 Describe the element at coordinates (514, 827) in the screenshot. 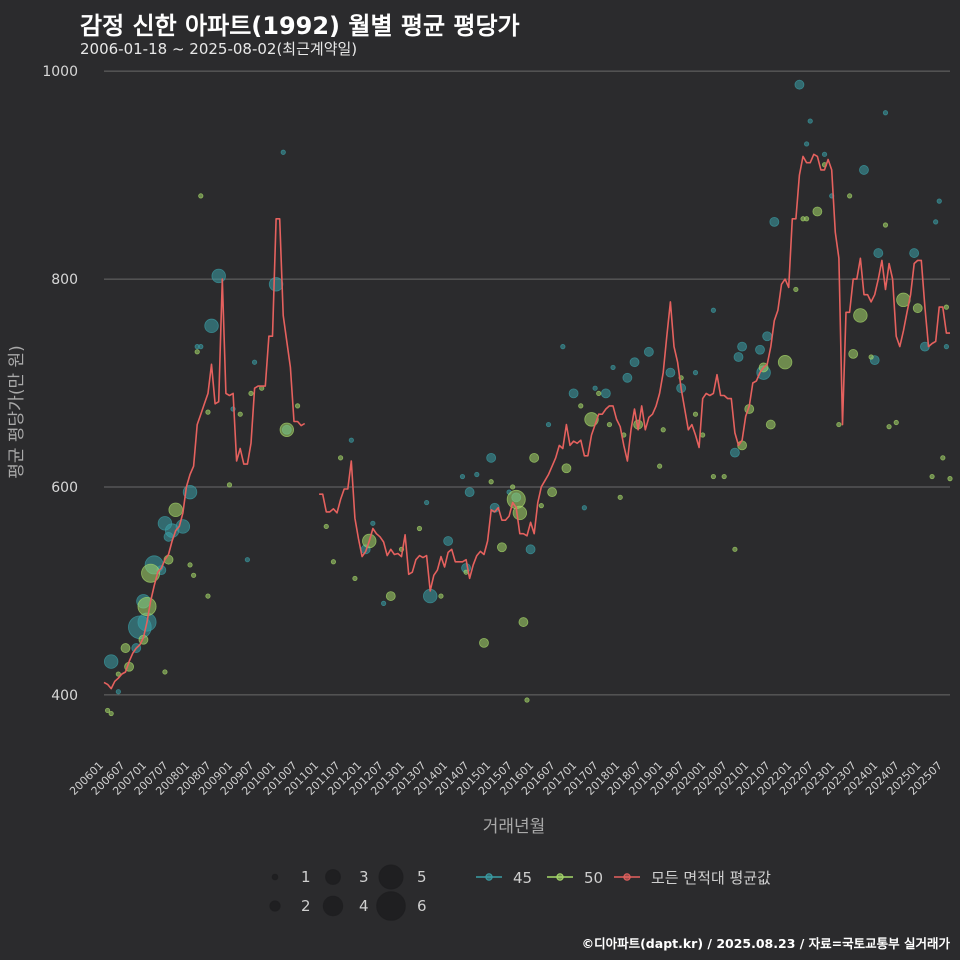

I see `x-axis-title: 거래년월` at that location.